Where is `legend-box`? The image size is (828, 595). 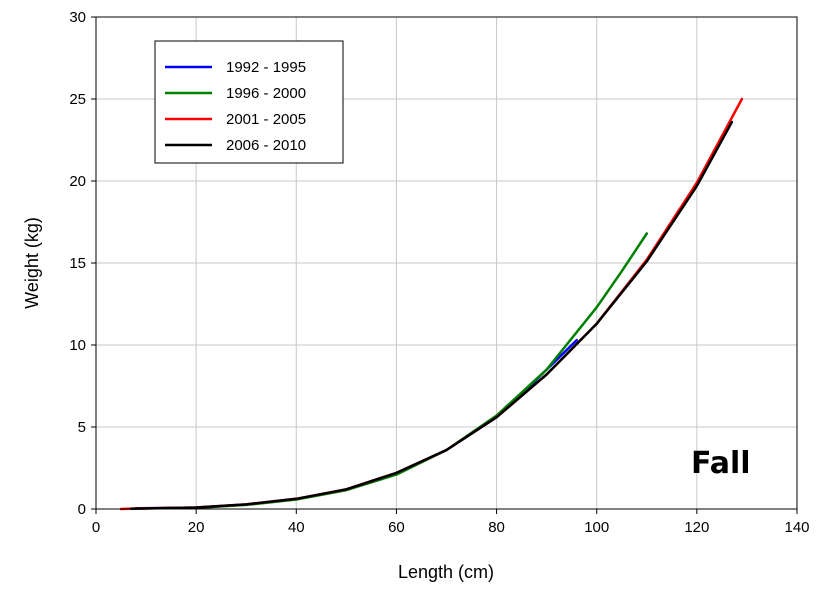 legend-box is located at coordinates (249, 102).